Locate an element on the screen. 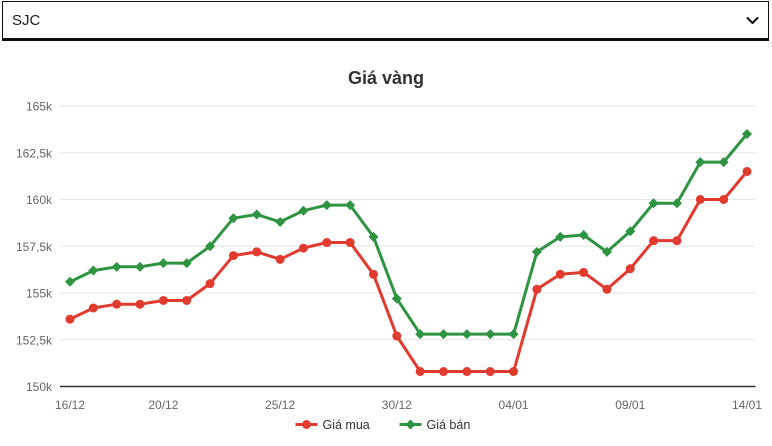 The height and width of the screenshot is (446, 772). y-axis-label: 155k is located at coordinates (39, 294).